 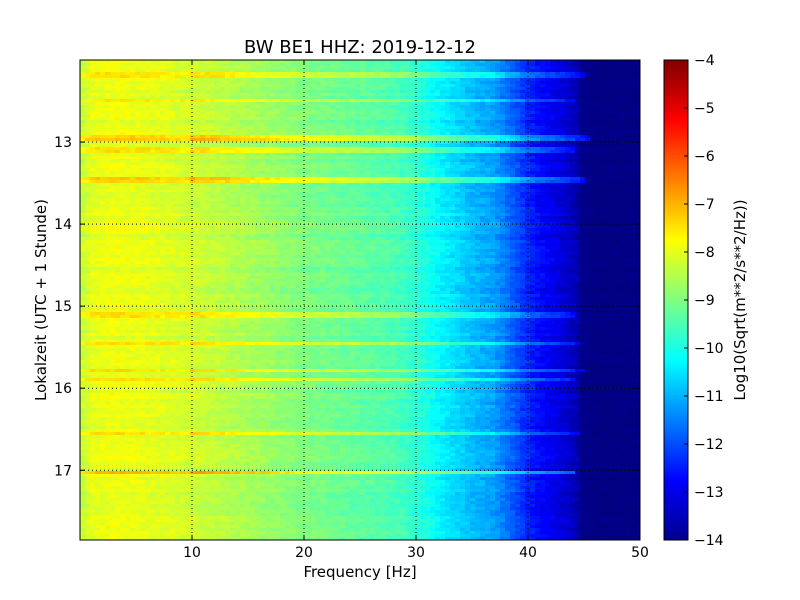 What do you see at coordinates (360, 47) in the screenshot?
I see `chart-title: BW BE1 HHZ: 2019-12-12` at bounding box center [360, 47].